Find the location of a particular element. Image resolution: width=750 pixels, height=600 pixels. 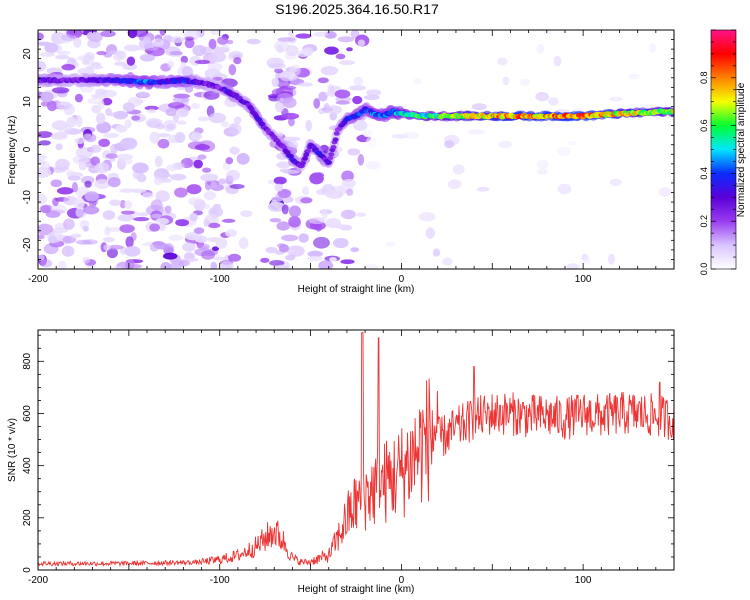

colorbar-label: Normalized spectral amplitude is located at coordinates (741, 149).